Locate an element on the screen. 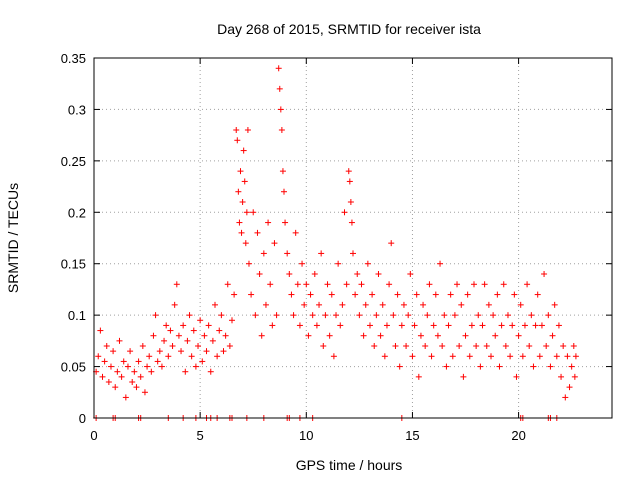  x-tick-label: 20 is located at coordinates (518, 435).